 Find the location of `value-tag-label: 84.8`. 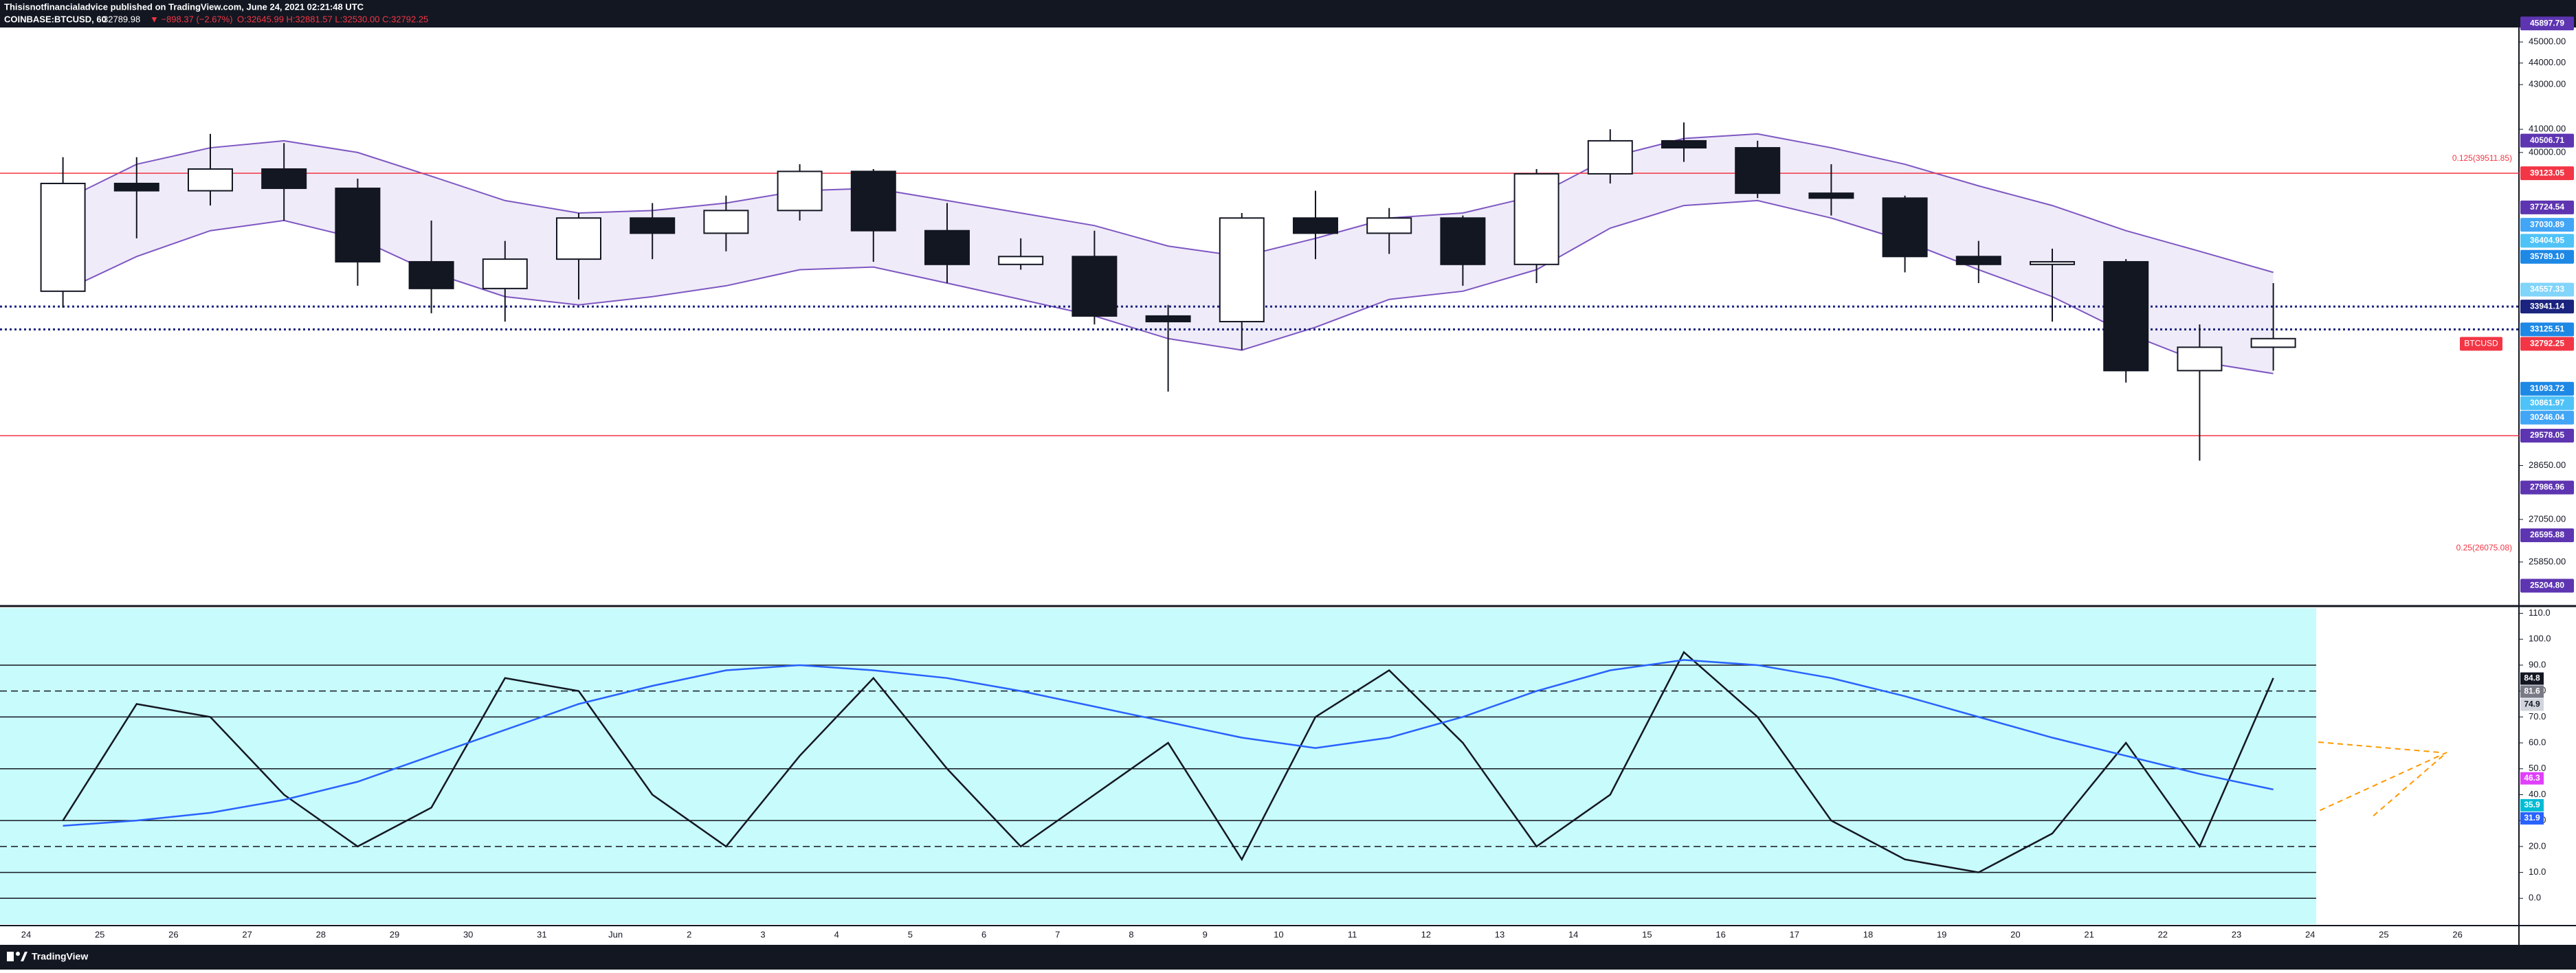

value-tag-label: 84.8 is located at coordinates (2532, 678).